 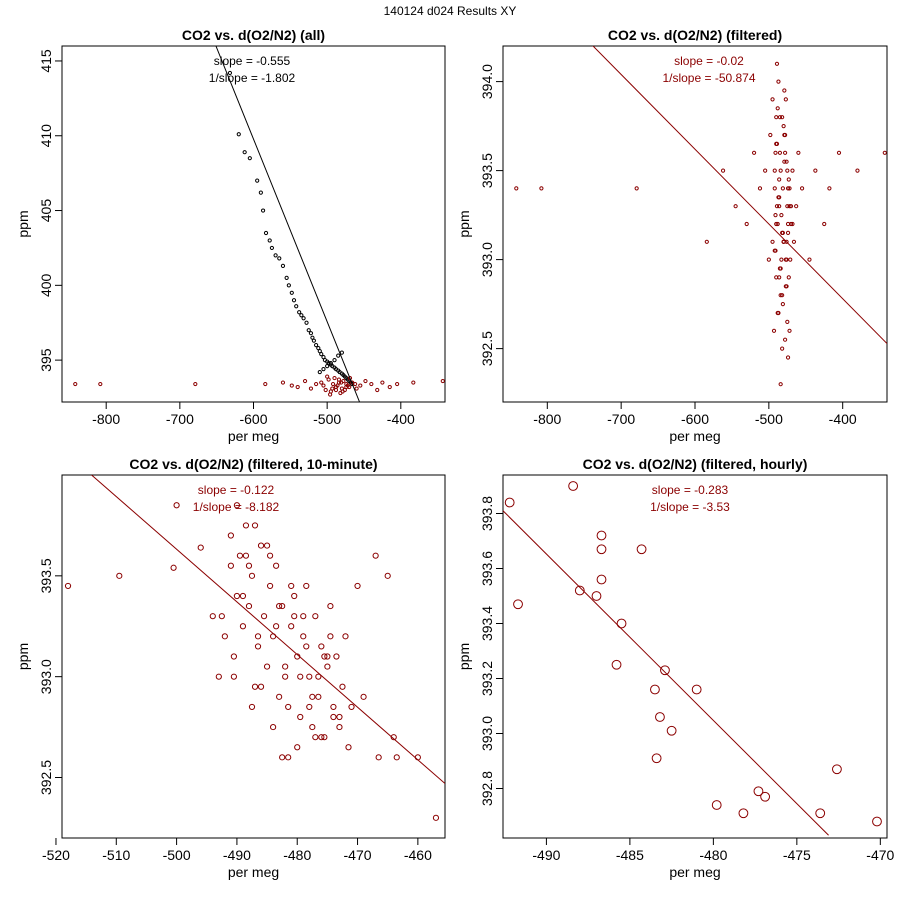 I want to click on y-tick-label: 394.0, so click(x=487, y=81).